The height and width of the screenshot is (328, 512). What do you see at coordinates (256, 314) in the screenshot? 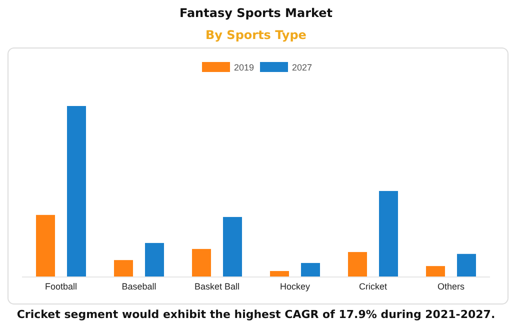
I see `text: Cricket segment would exhibit the highest CAGR of 17.9% during 2021-2027.` at bounding box center [256, 314].